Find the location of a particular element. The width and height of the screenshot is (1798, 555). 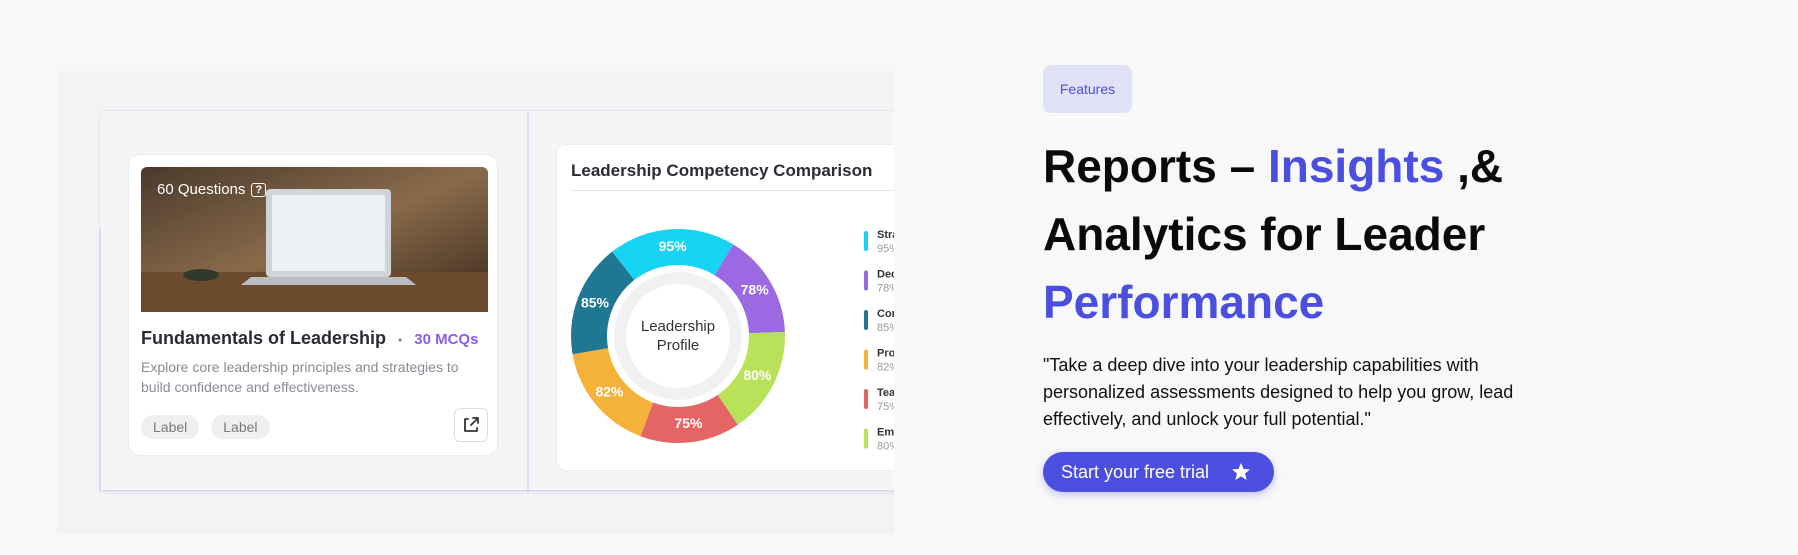

heading-text: Analytics for Leader is located at coordinates (1264, 234).